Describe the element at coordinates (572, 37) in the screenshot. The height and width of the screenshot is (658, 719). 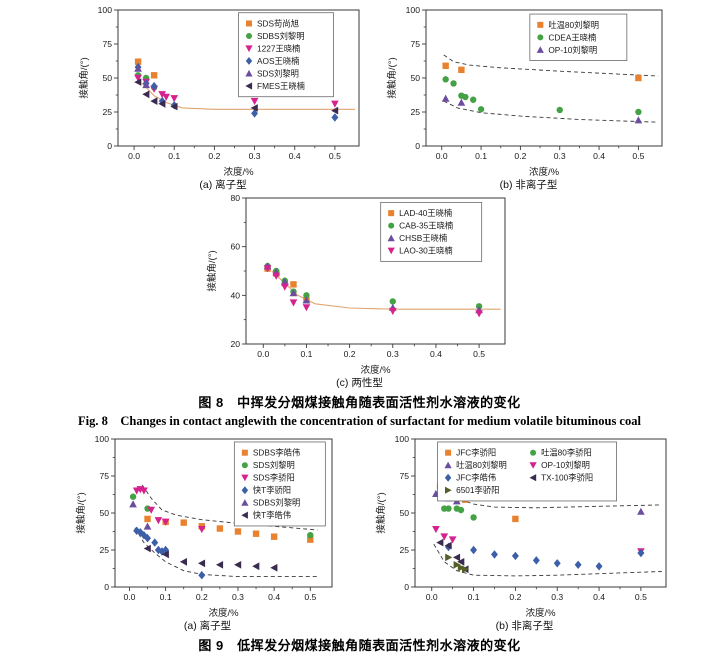
I see `svg-text: CDEA王晓楠` at that location.